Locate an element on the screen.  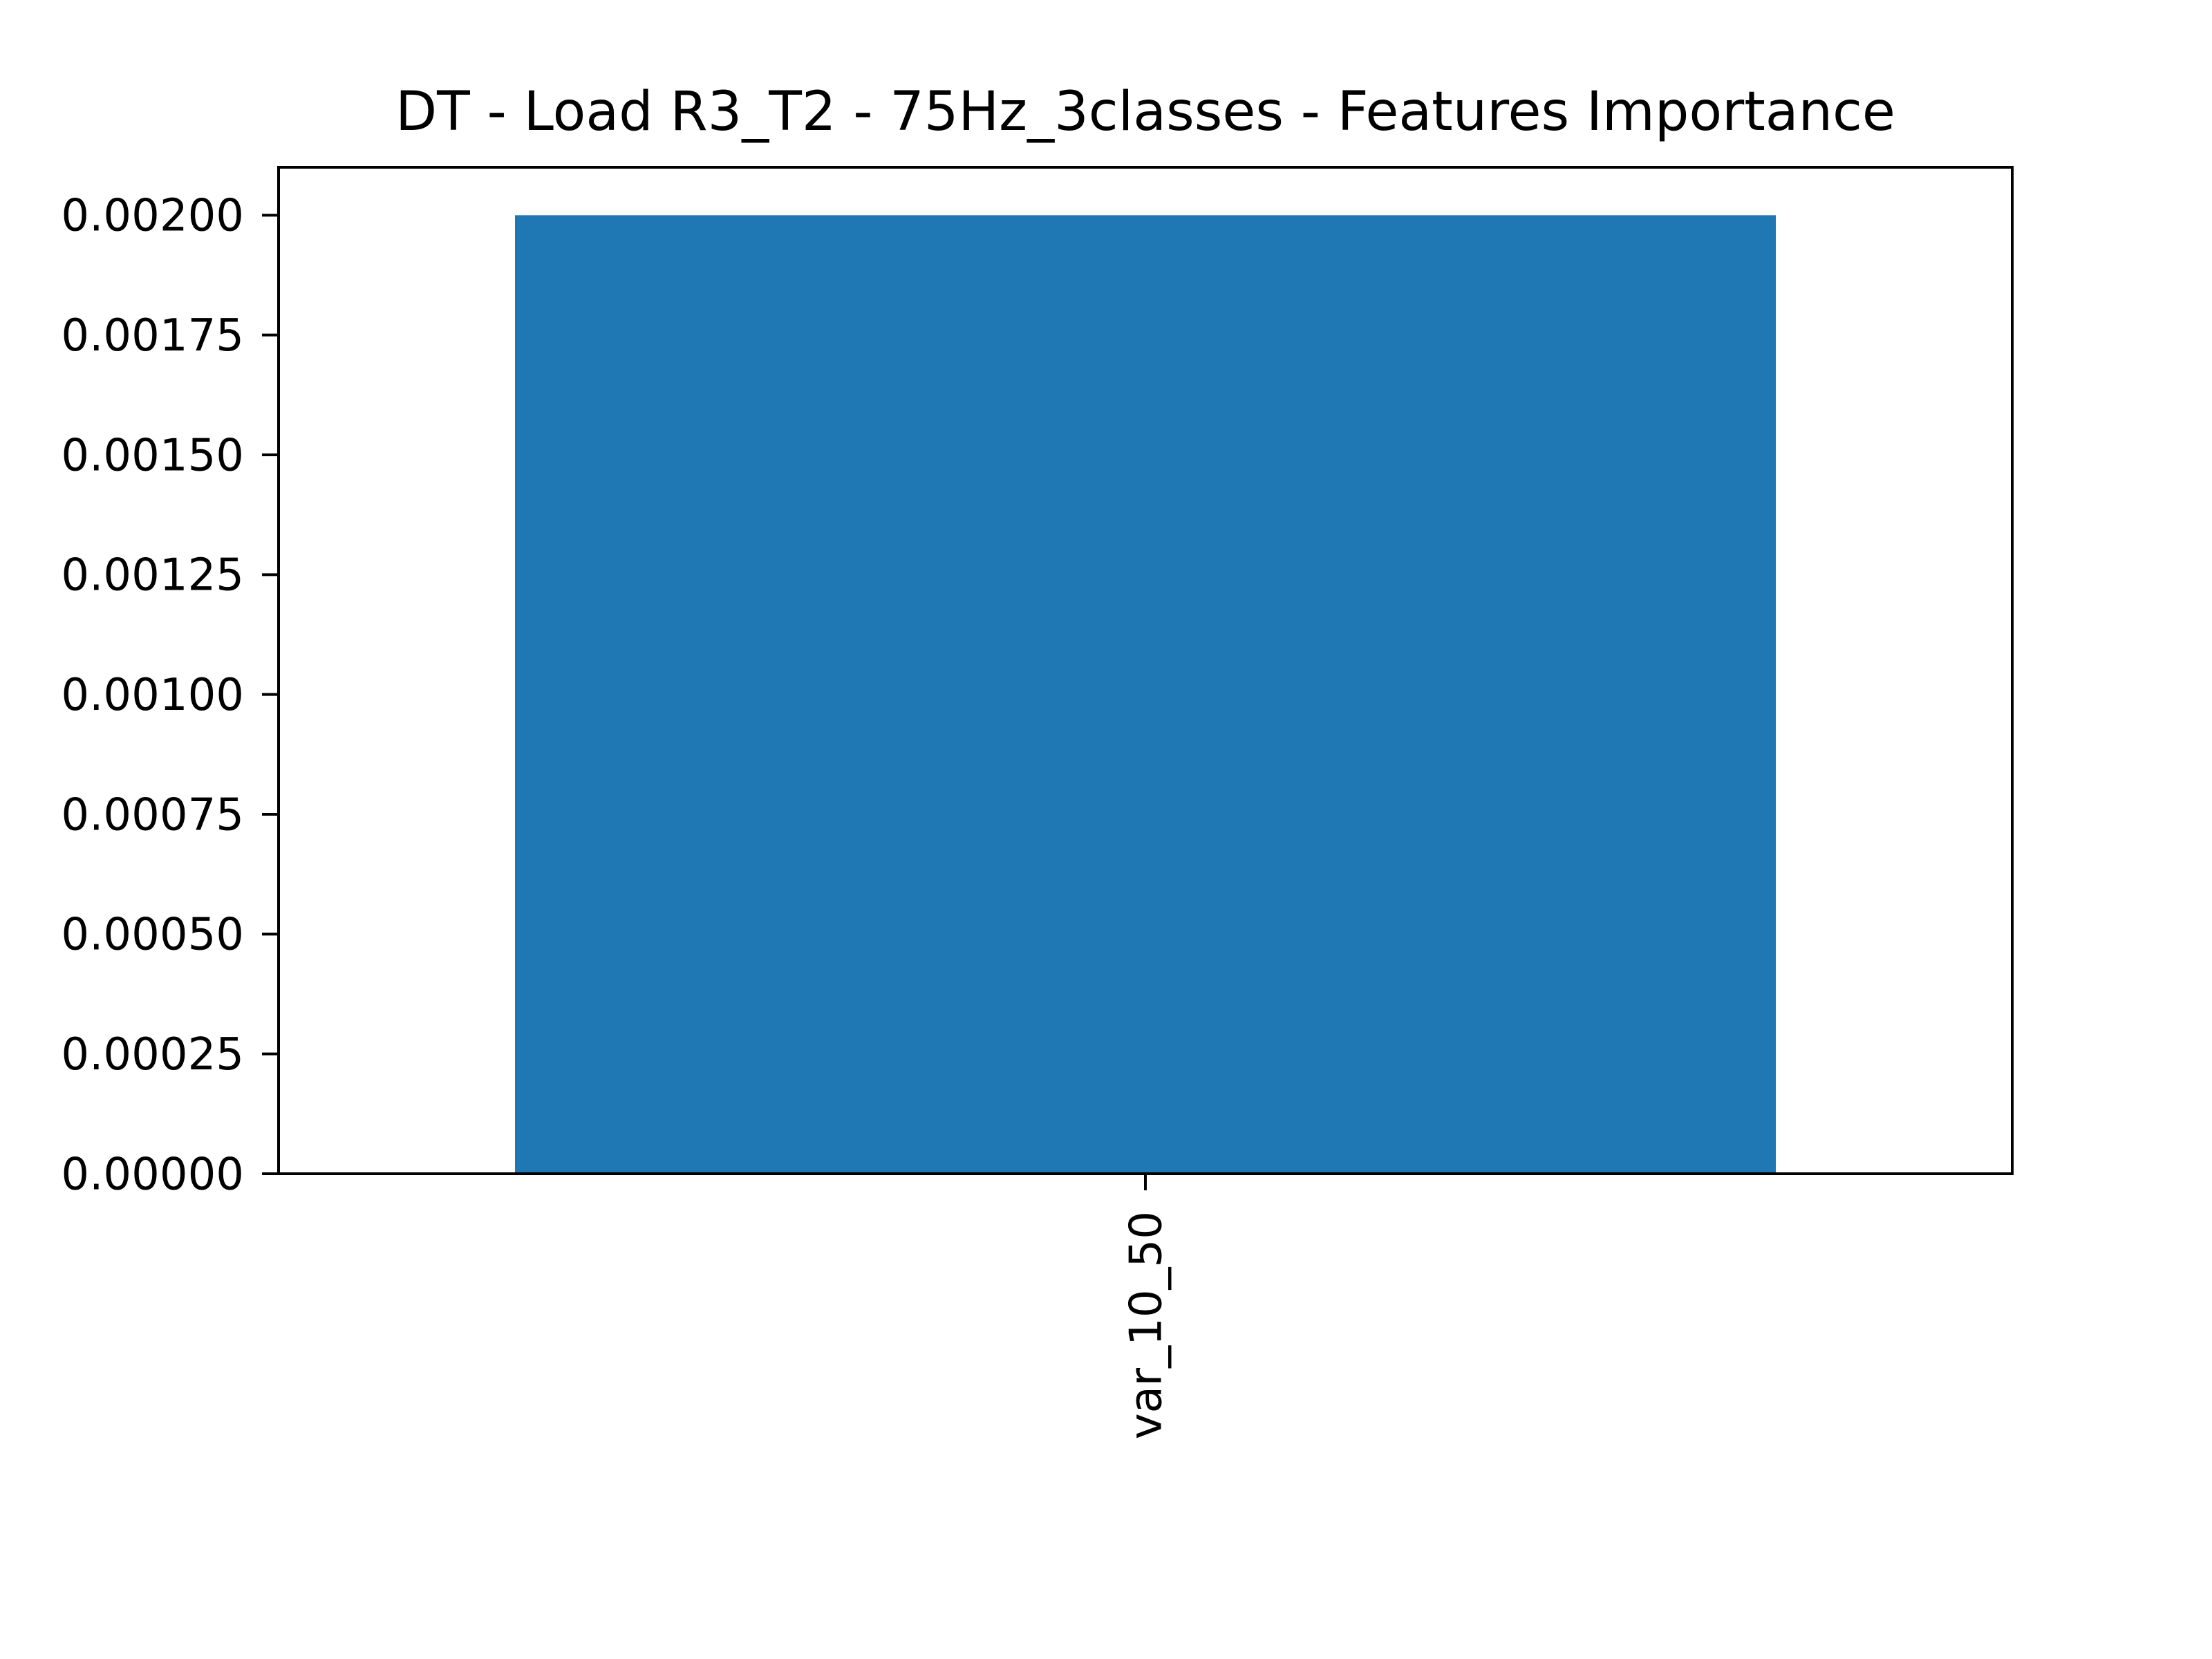
y-tick-label: 0.00200 is located at coordinates (152, 216).